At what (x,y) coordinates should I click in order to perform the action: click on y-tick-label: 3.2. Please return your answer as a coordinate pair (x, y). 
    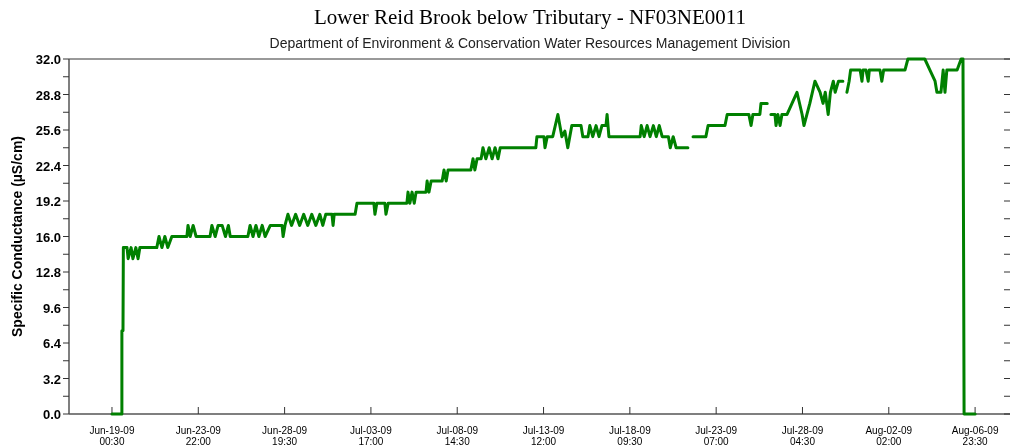
    Looking at the image, I should click on (51, 379).